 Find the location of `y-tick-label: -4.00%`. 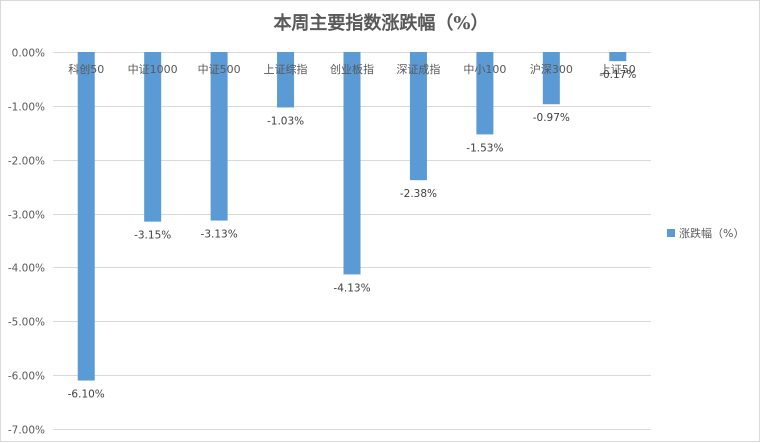

y-tick-label: -4.00% is located at coordinates (26, 269).